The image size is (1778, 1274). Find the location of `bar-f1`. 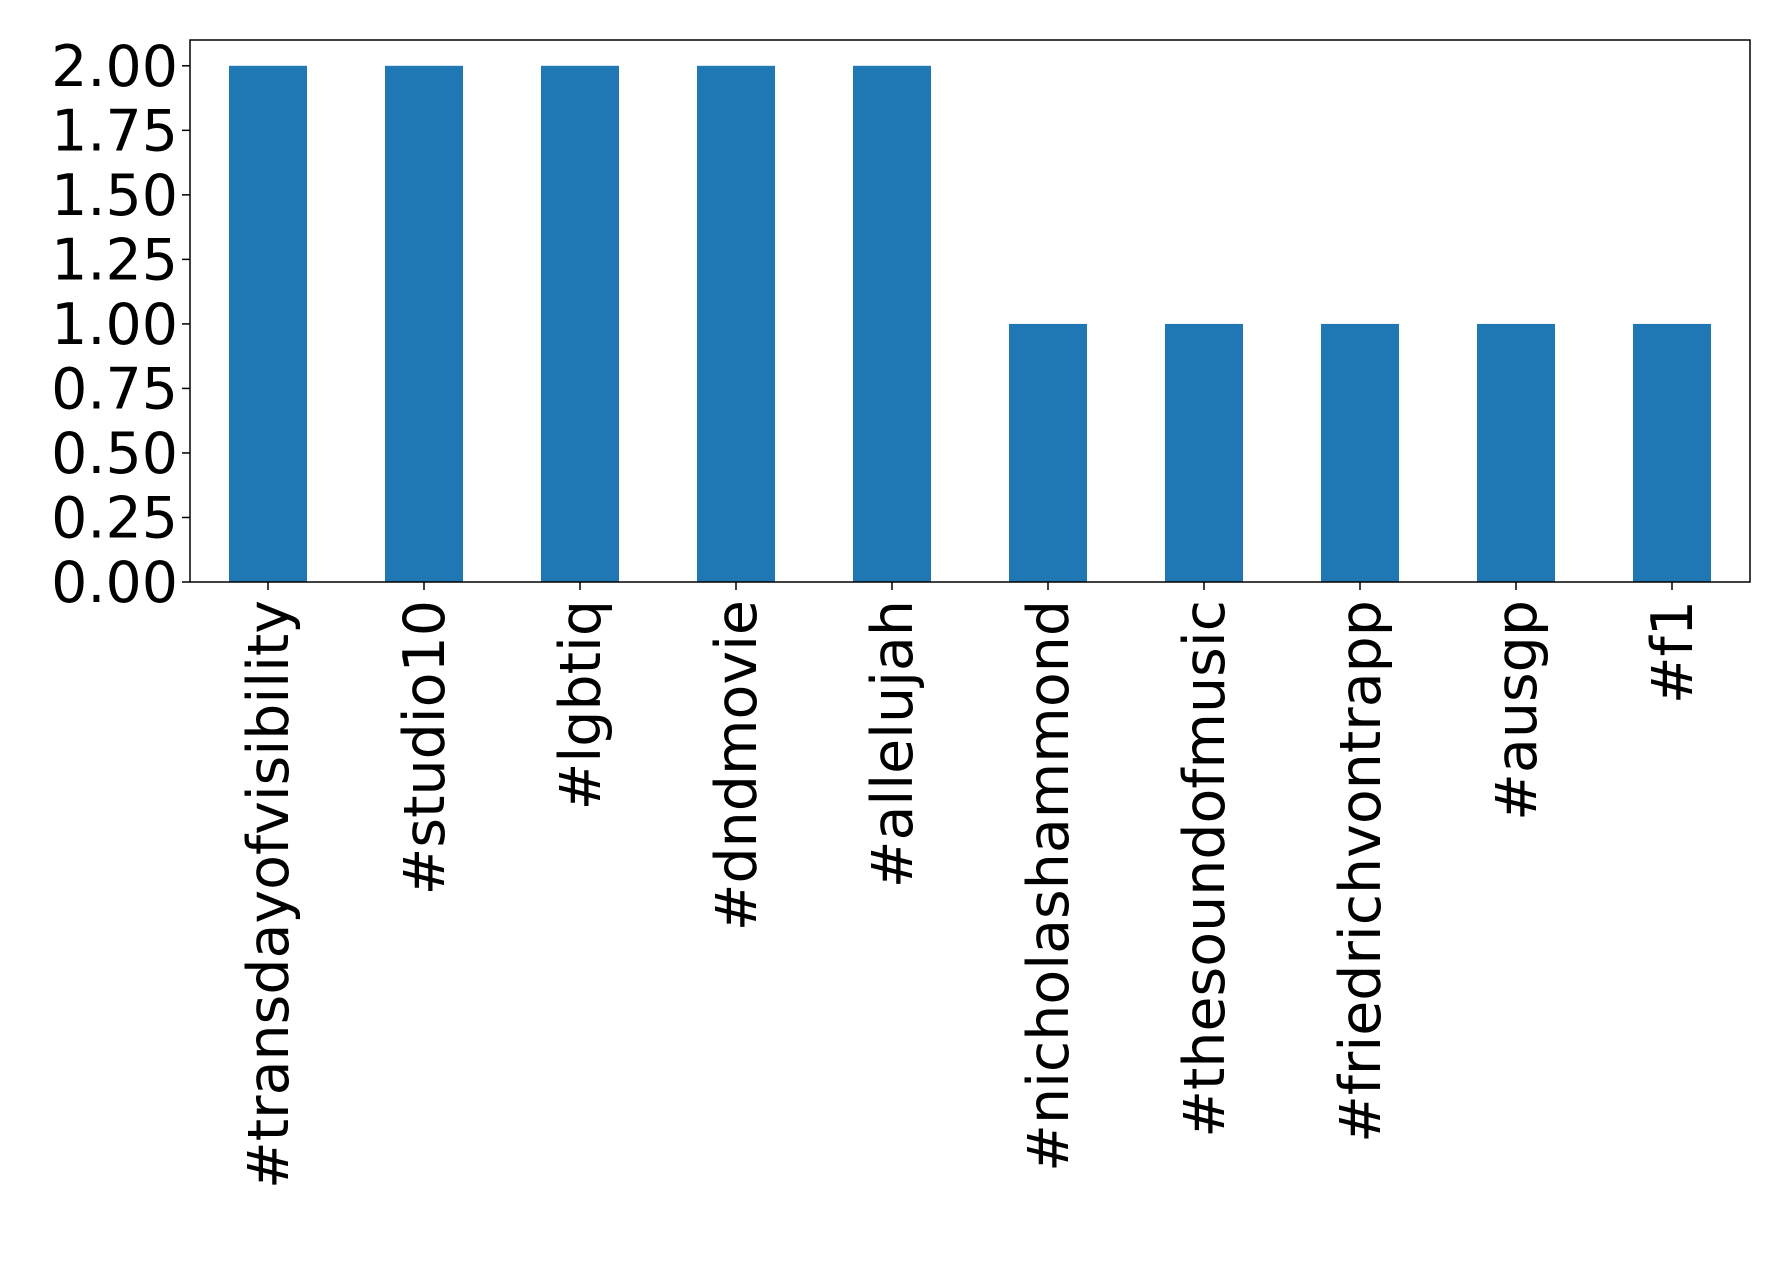

bar-f1 is located at coordinates (1672, 452).